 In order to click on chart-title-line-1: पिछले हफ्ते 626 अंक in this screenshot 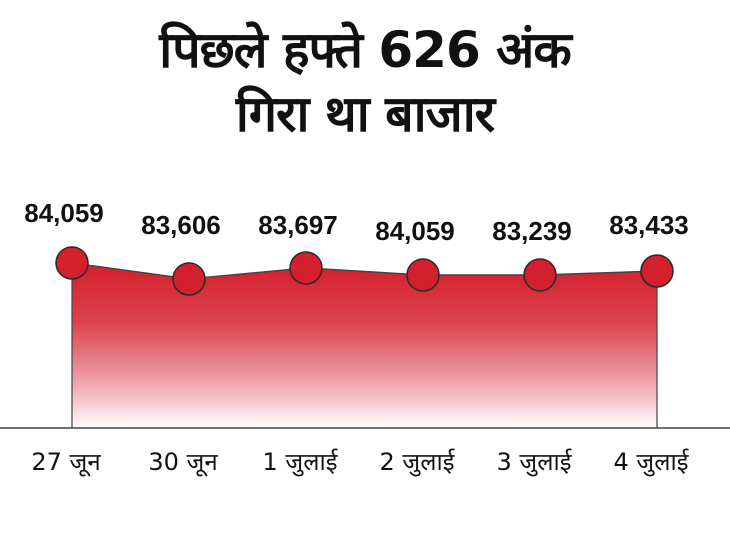, I will do `click(365, 50)`.